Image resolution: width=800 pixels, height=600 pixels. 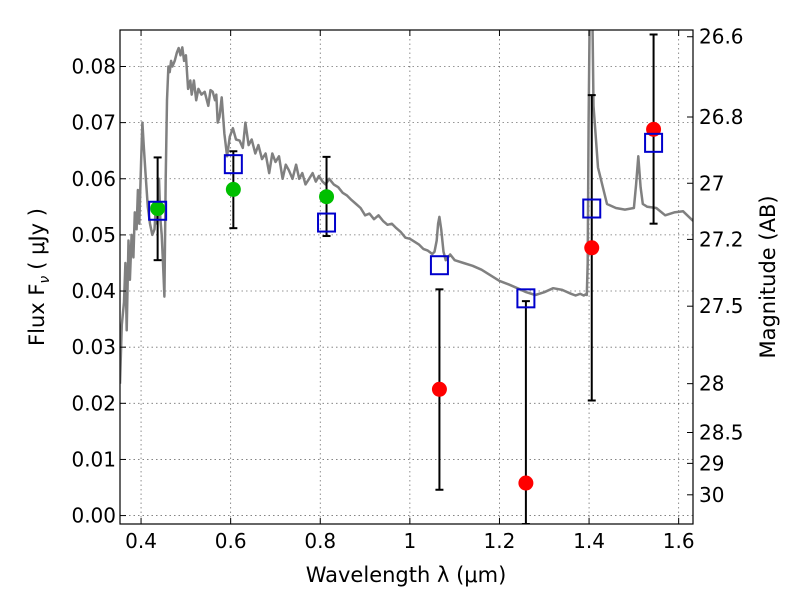 What do you see at coordinates (93, 516) in the screenshot?
I see `y-tick-label: 0.00` at bounding box center [93, 516].